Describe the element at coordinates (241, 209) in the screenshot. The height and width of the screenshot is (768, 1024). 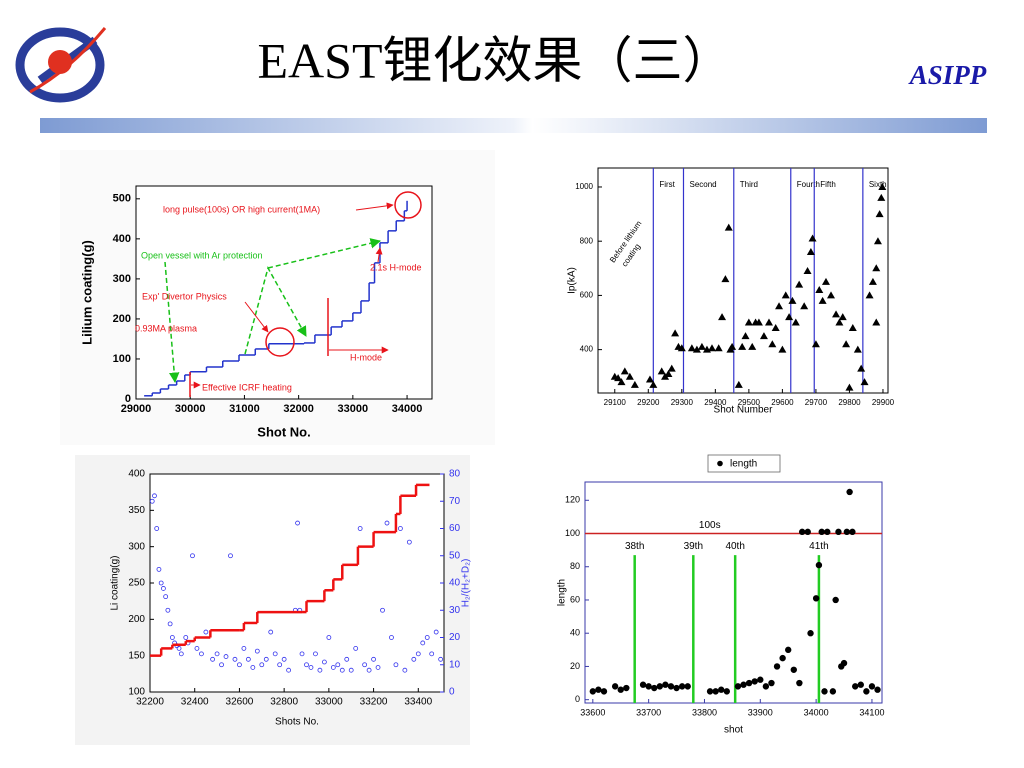
I see `annotation: long pulse(100s) OR high current(1MA)` at that location.